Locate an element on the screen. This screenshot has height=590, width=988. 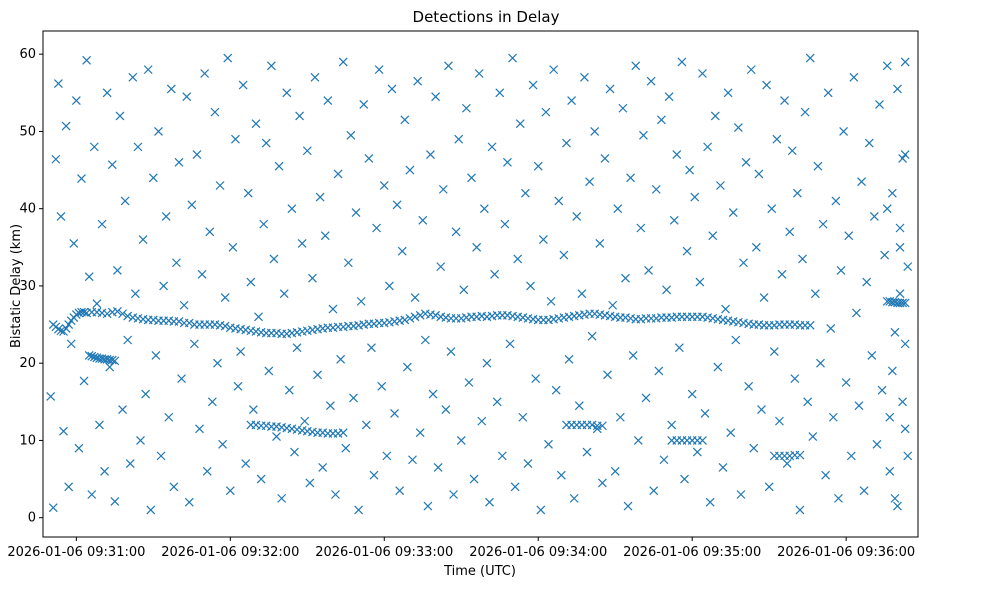
y-tick-label: 10 is located at coordinates (27, 440).